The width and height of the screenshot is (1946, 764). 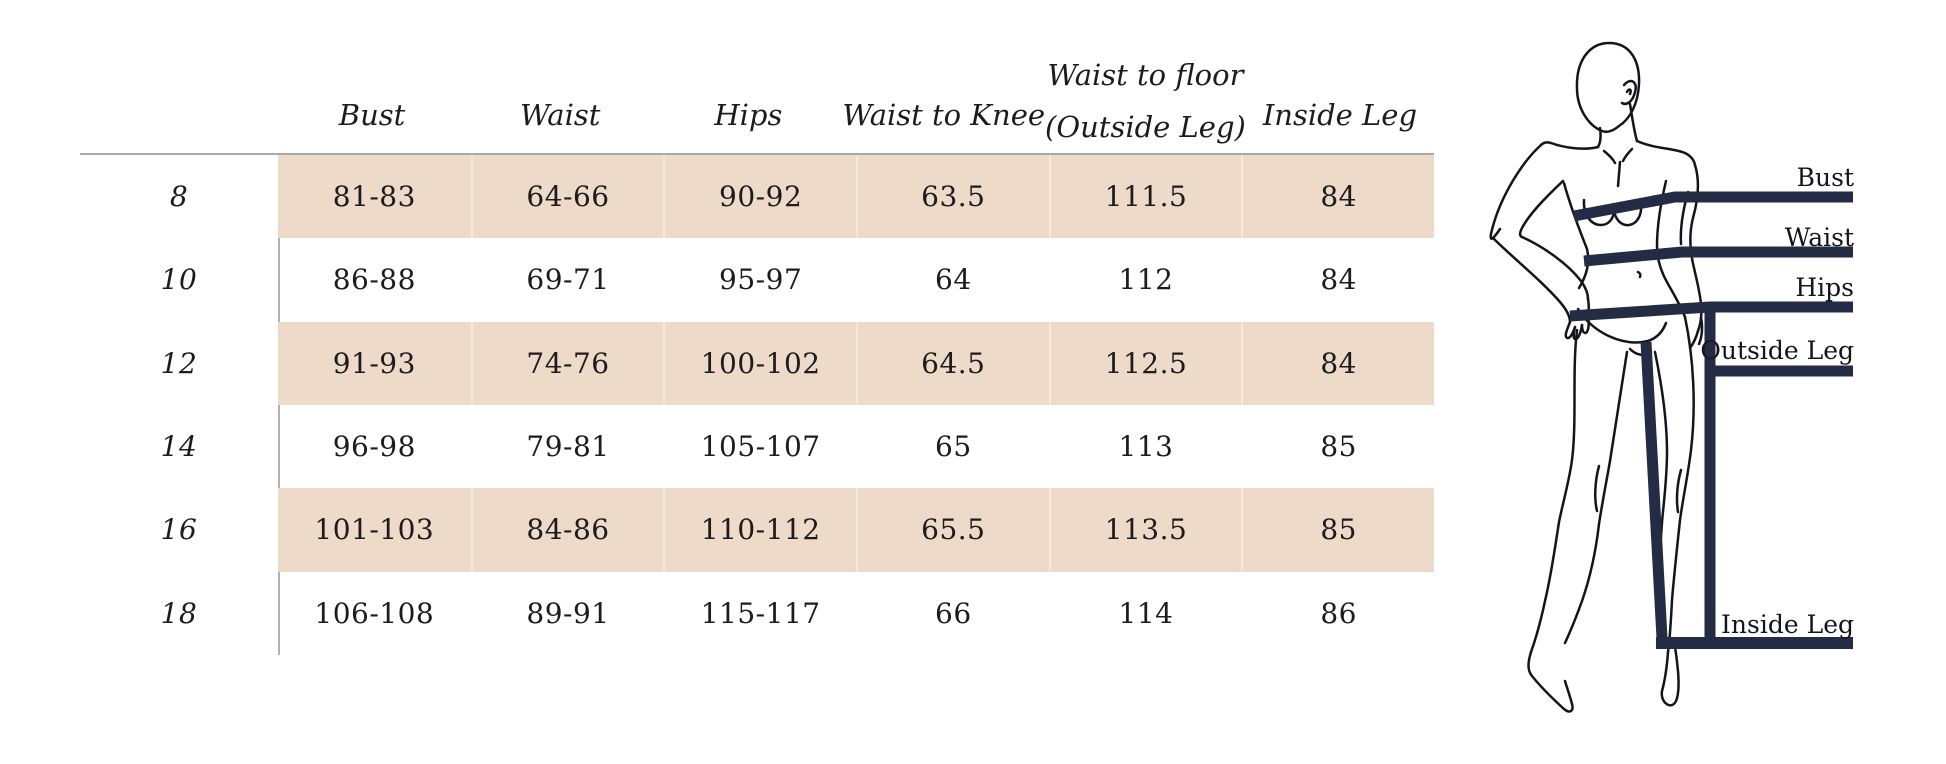 I want to click on table-row: 14 96-98 79-81 105-107 65 113 85, so click(x=757, y=446).